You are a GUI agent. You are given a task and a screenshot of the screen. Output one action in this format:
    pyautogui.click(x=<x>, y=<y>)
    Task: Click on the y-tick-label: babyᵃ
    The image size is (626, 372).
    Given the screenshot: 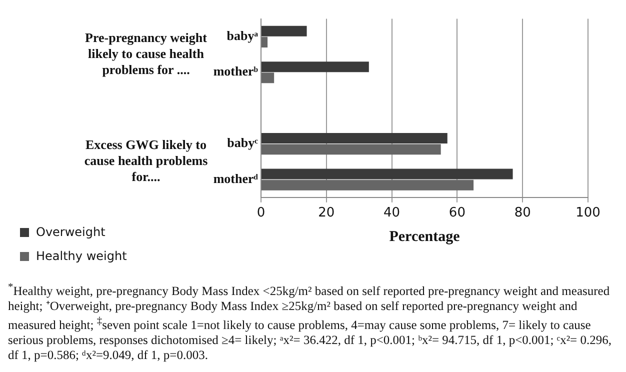 What is the action you would take?
    pyautogui.click(x=242, y=36)
    